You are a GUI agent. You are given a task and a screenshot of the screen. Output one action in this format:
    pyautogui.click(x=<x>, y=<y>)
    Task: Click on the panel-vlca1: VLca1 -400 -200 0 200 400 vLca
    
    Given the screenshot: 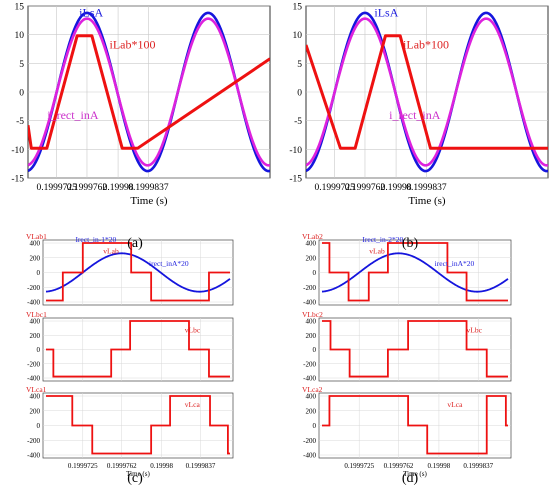 What is the action you would take?
    pyautogui.click(x=130, y=422)
    